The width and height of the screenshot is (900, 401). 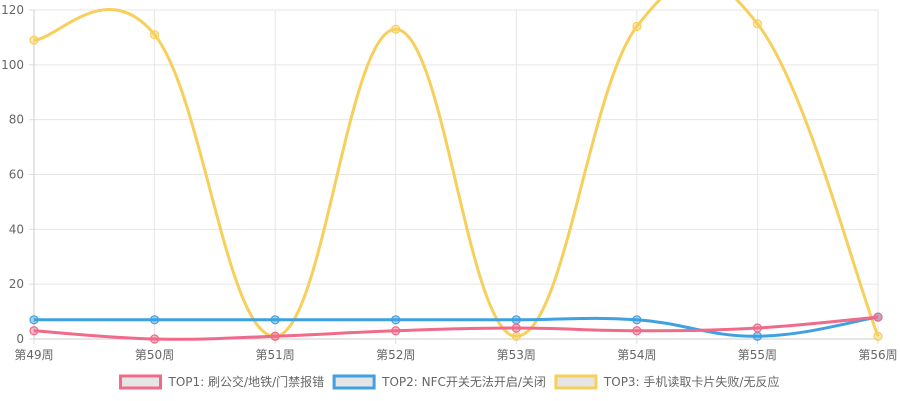 I want to click on y-tick-label: 40, so click(x=16, y=229).